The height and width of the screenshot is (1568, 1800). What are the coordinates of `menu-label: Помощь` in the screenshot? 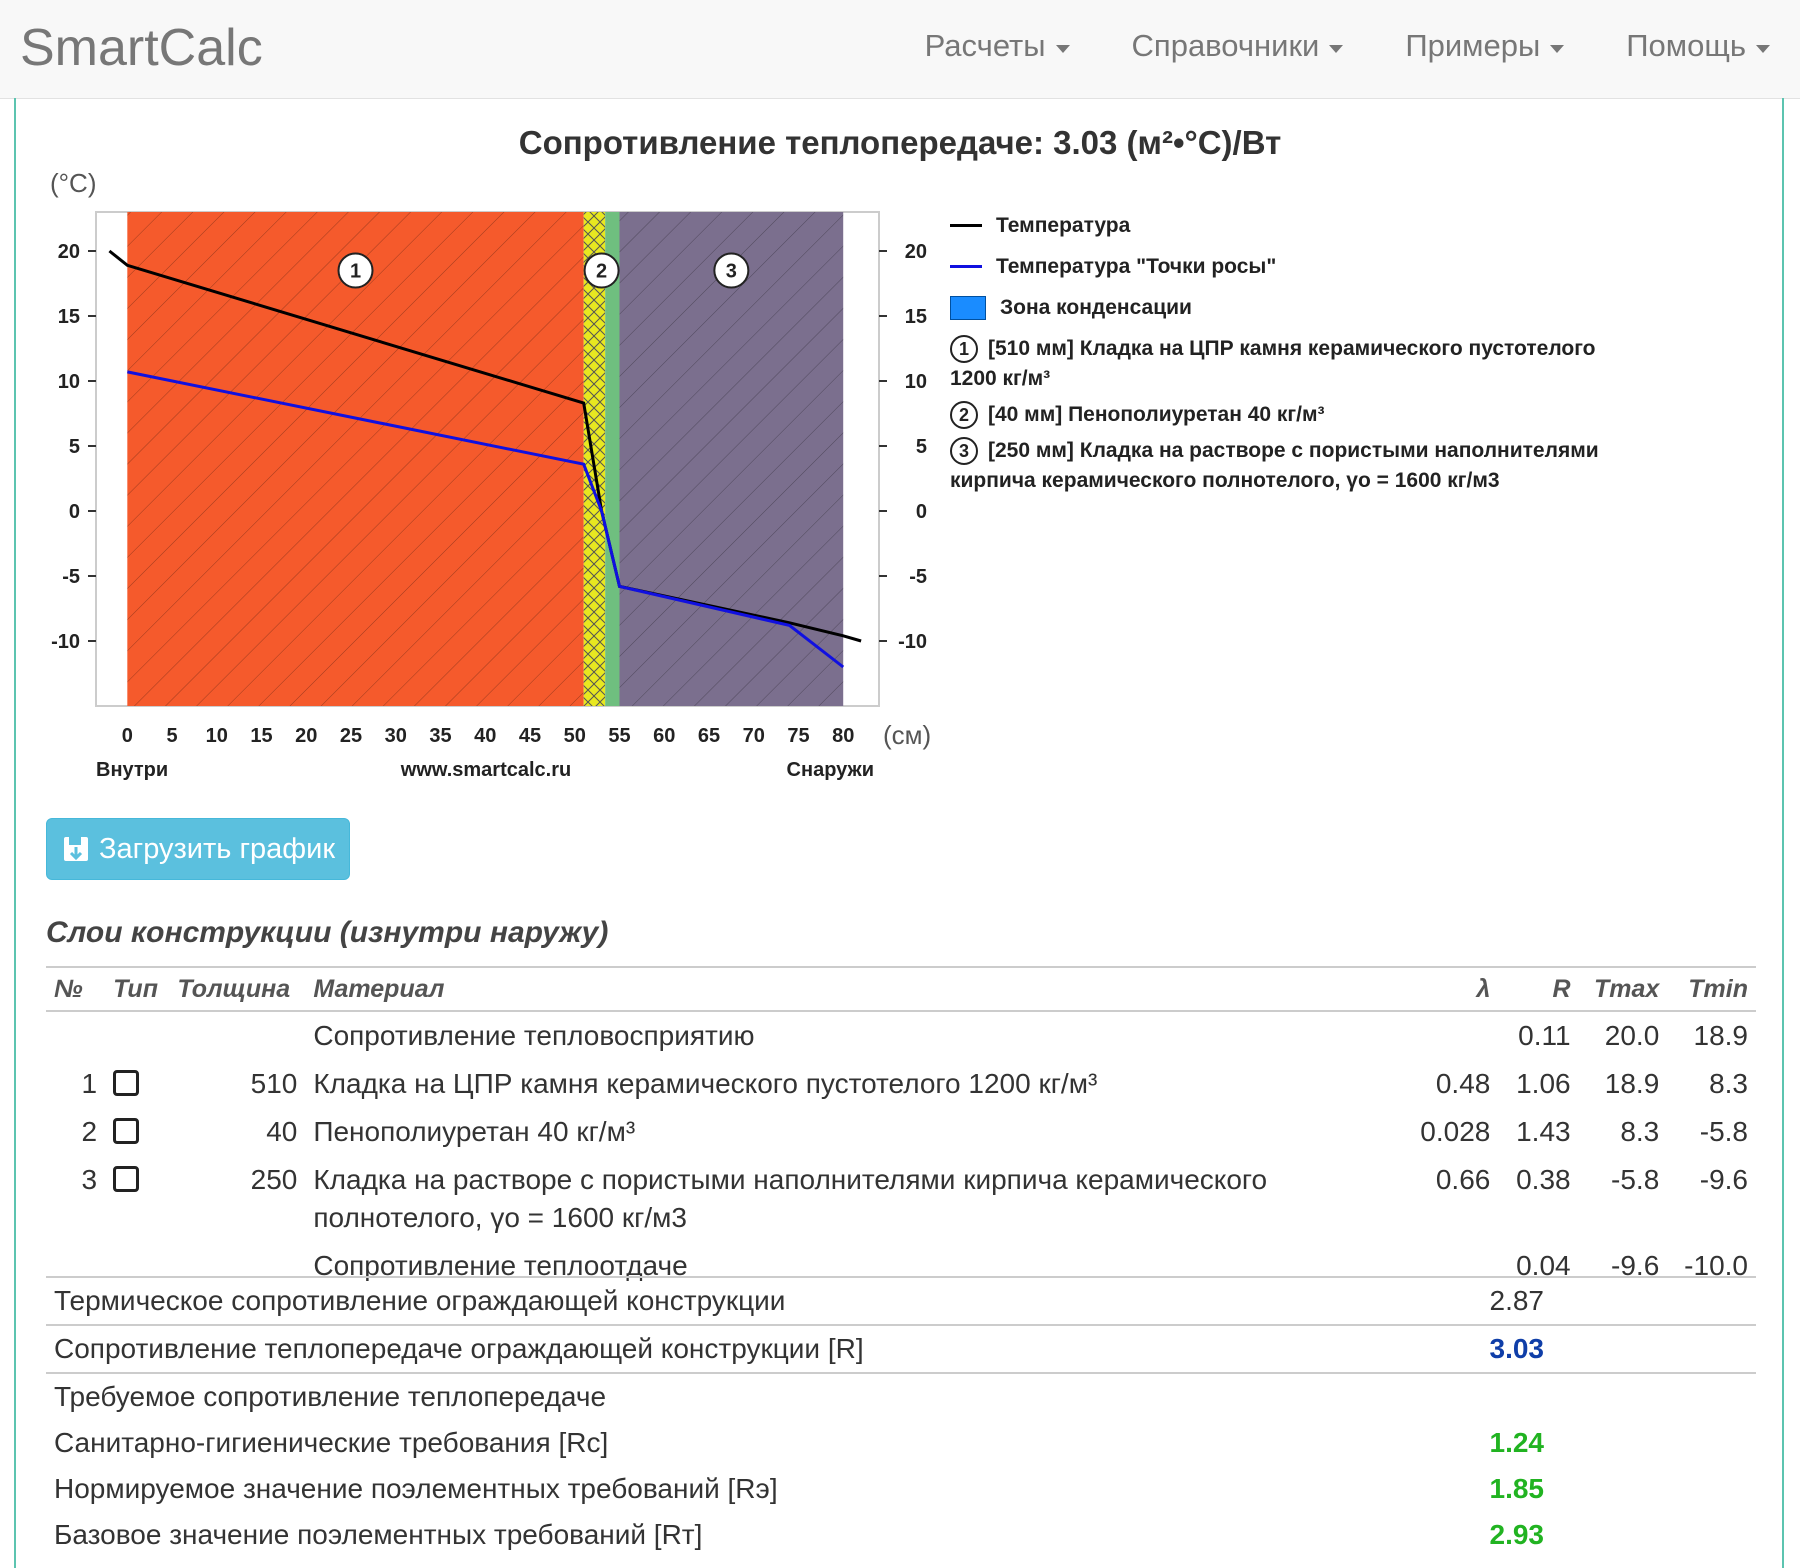 It's located at (1686, 45).